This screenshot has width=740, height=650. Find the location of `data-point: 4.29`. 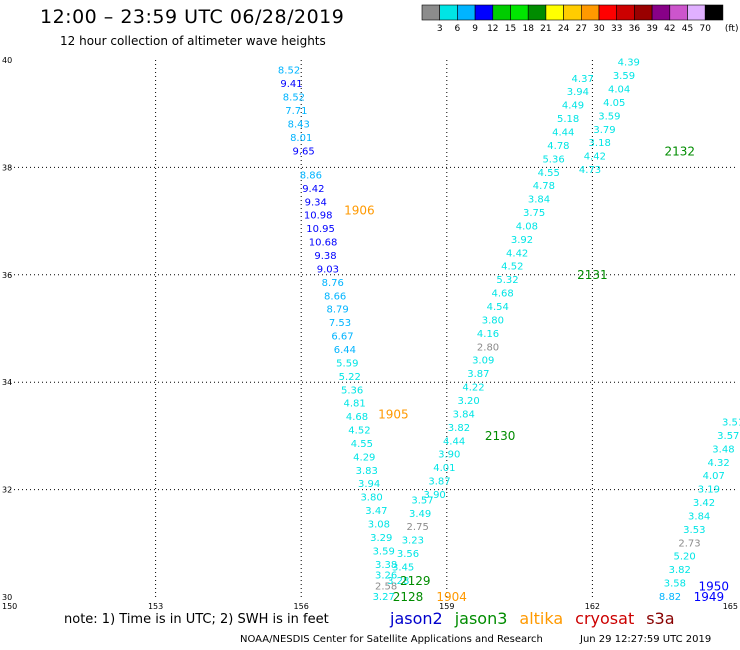

data-point: 4.29 is located at coordinates (364, 457).